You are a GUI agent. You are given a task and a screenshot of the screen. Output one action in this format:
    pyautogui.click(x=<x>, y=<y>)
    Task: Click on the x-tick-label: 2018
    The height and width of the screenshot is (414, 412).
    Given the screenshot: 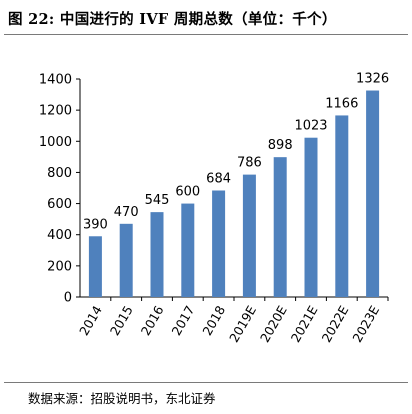 What is the action you would take?
    pyautogui.click(x=213, y=320)
    